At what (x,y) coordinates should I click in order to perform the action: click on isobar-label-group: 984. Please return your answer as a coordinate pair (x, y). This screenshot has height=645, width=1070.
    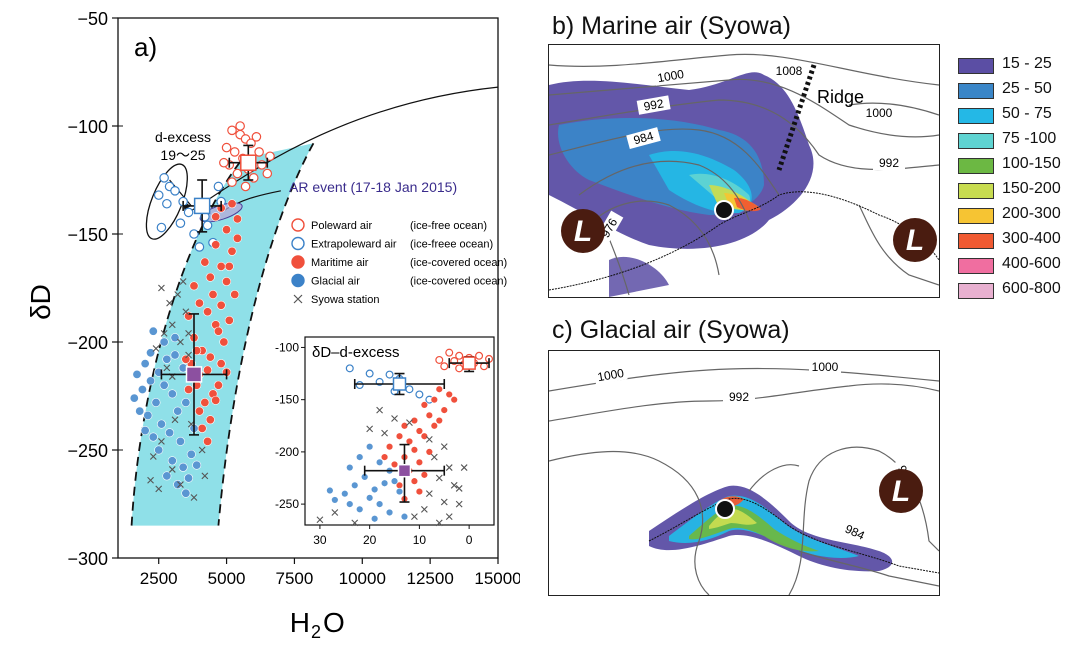
    Looking at the image, I should click on (855, 532).